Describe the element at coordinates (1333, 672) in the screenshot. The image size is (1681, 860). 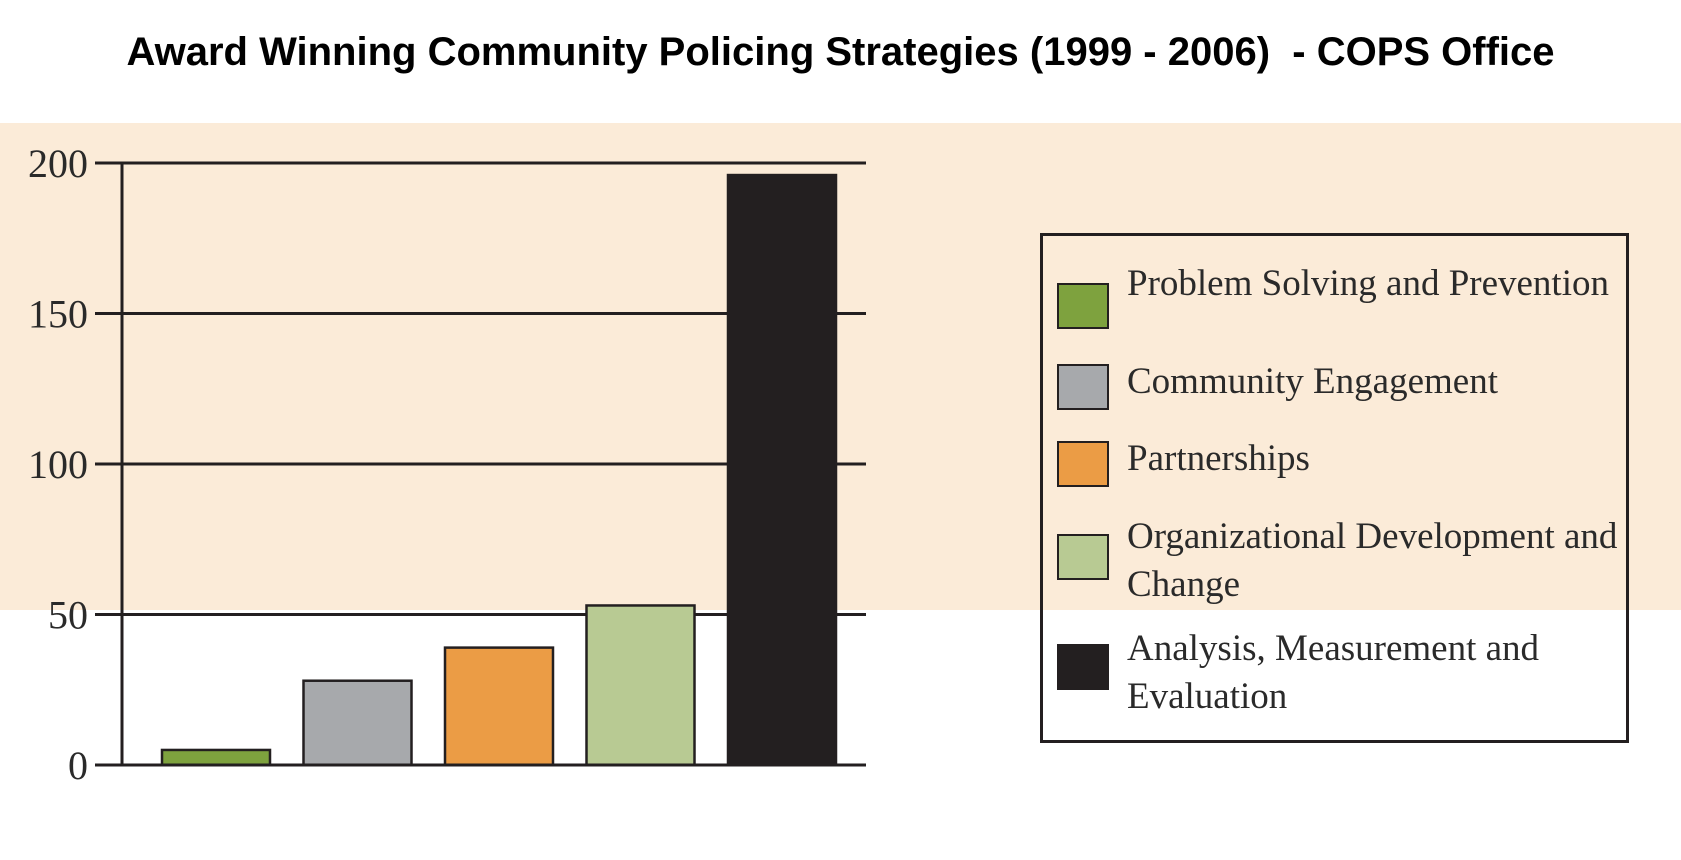
I see `legend-label: Analysis, Measurement and Evaluation` at that location.